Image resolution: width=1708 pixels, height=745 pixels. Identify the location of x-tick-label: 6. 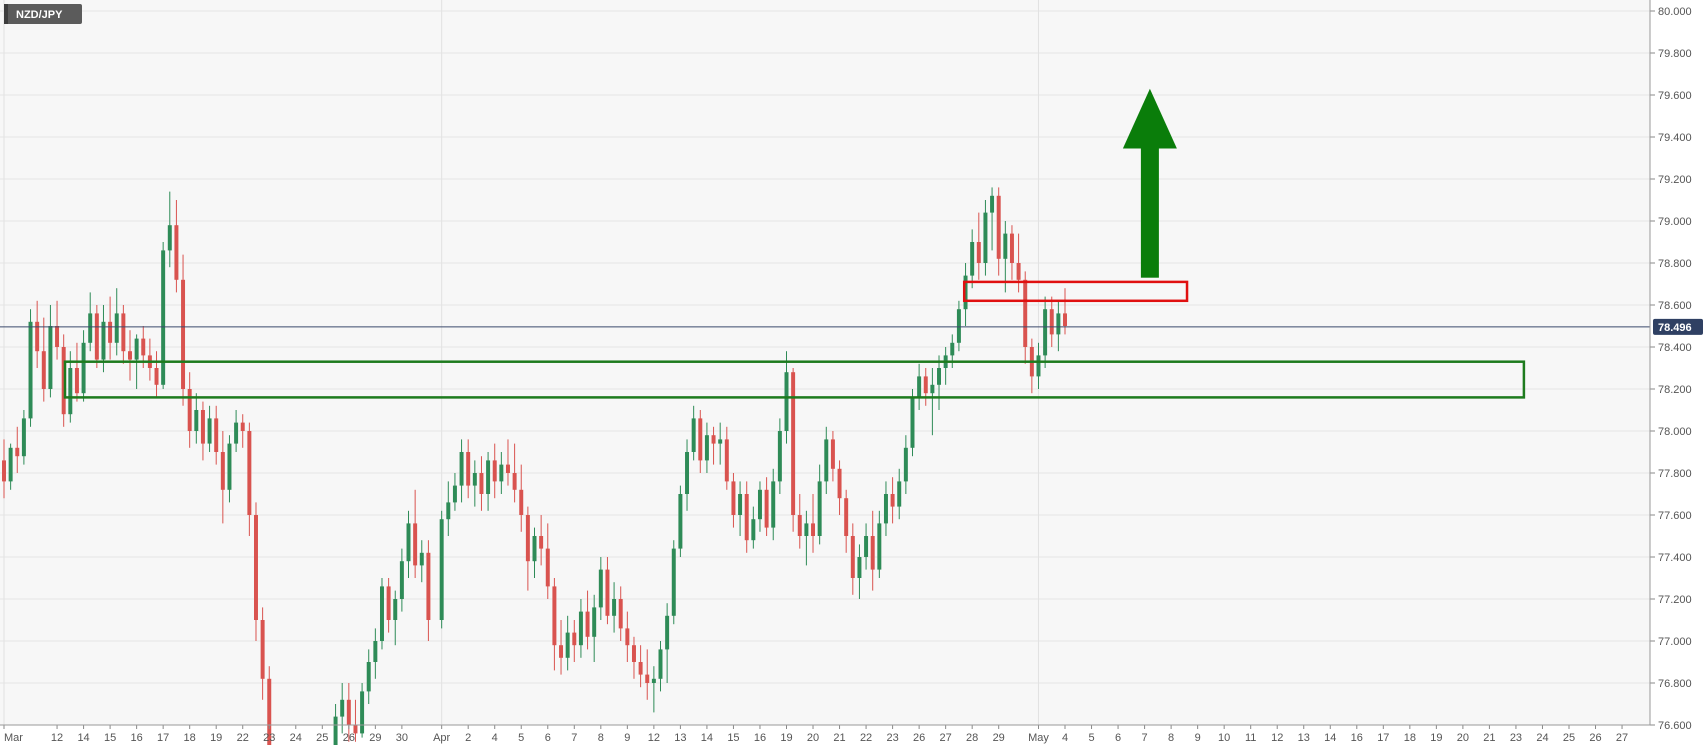
(548, 738).